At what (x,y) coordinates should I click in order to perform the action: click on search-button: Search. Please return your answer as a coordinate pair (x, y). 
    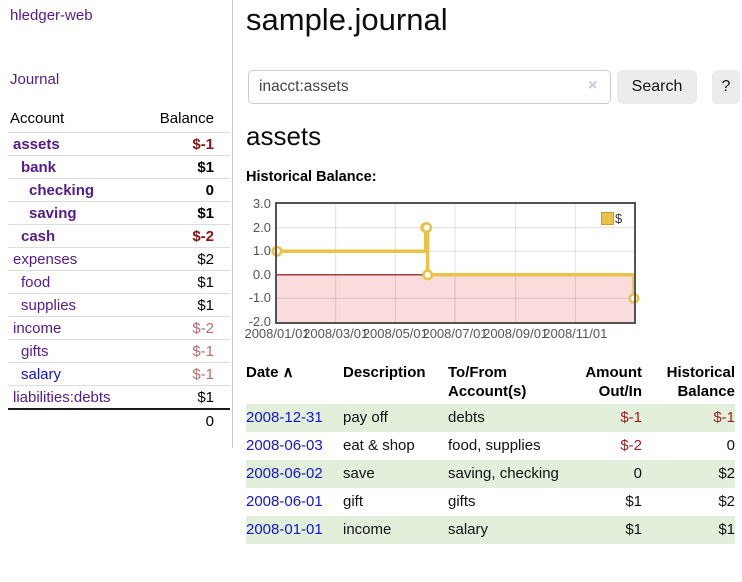
    Looking at the image, I should click on (657, 87).